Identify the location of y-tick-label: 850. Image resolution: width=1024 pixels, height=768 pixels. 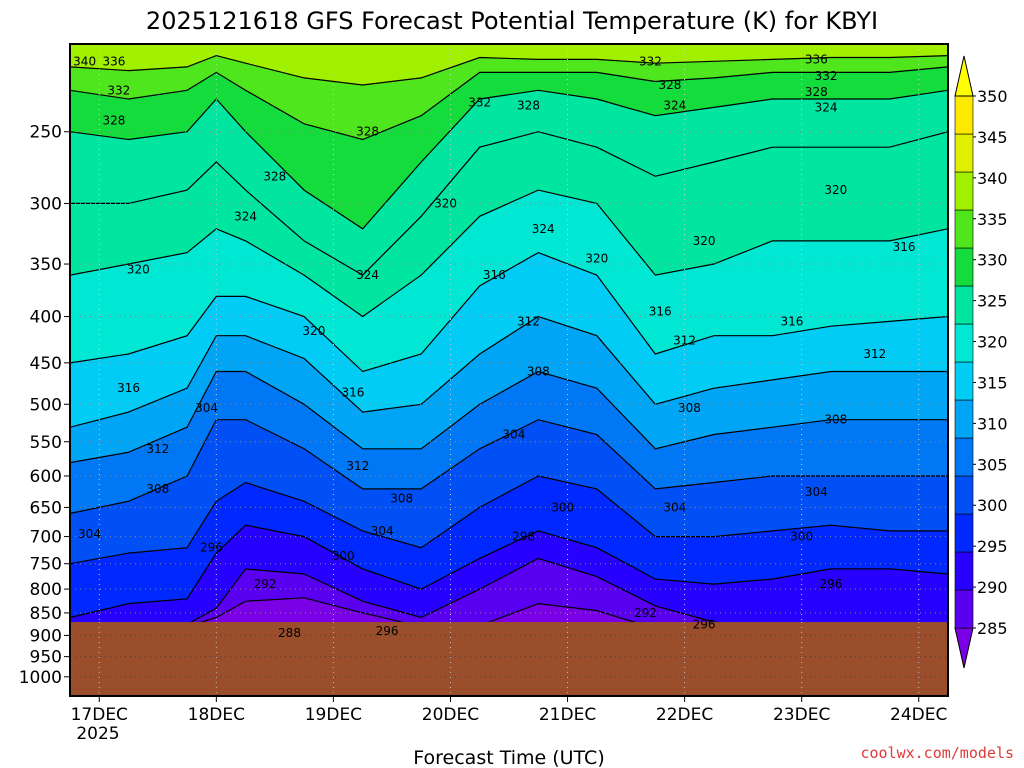
(46, 614).